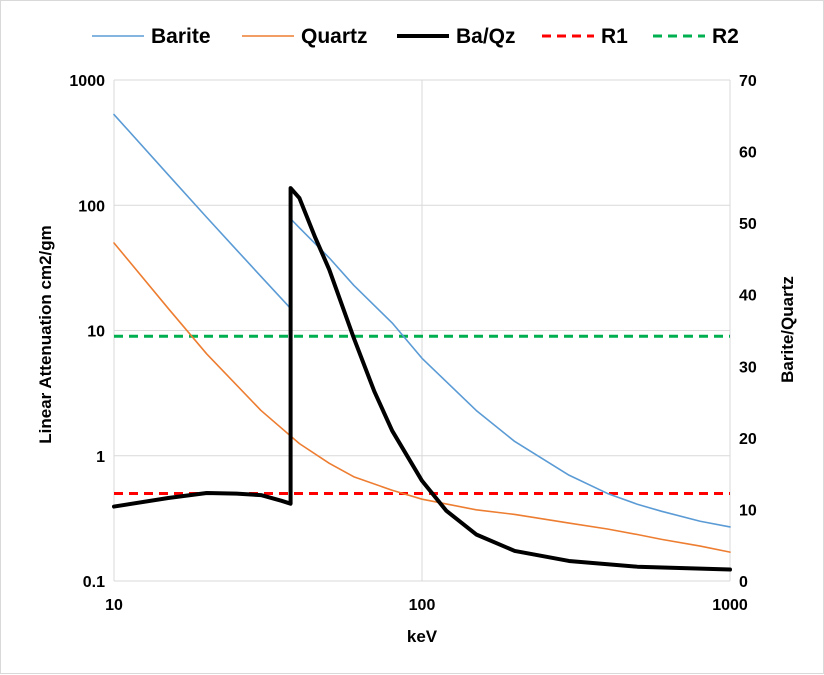  I want to click on x-tick-label: 1000, so click(730, 605).